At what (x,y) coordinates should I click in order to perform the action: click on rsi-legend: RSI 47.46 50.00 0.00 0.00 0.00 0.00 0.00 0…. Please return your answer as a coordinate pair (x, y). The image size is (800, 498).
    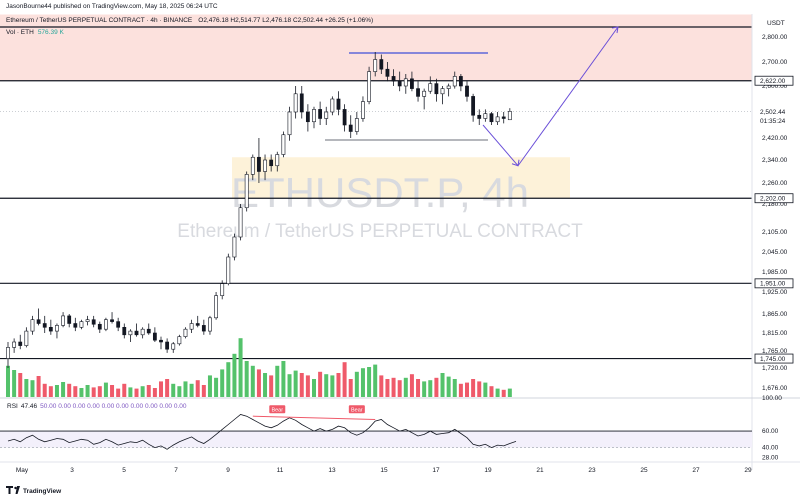
    Looking at the image, I should click on (97, 406).